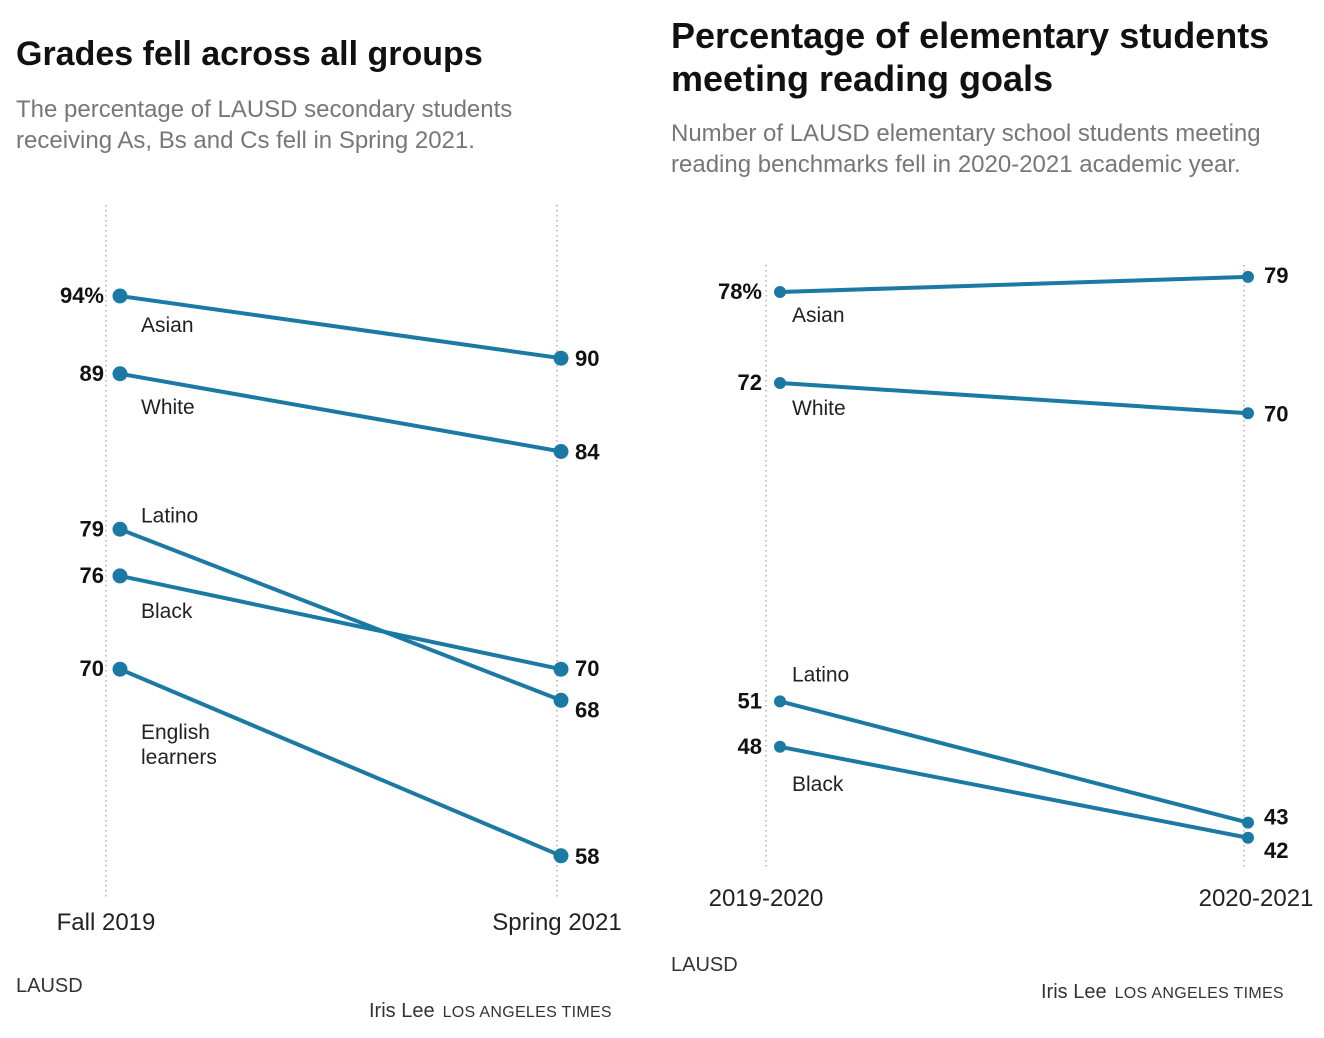 This screenshot has width=1324, height=1038. Describe the element at coordinates (1276, 850) in the screenshot. I see `data-label-end: 42` at that location.